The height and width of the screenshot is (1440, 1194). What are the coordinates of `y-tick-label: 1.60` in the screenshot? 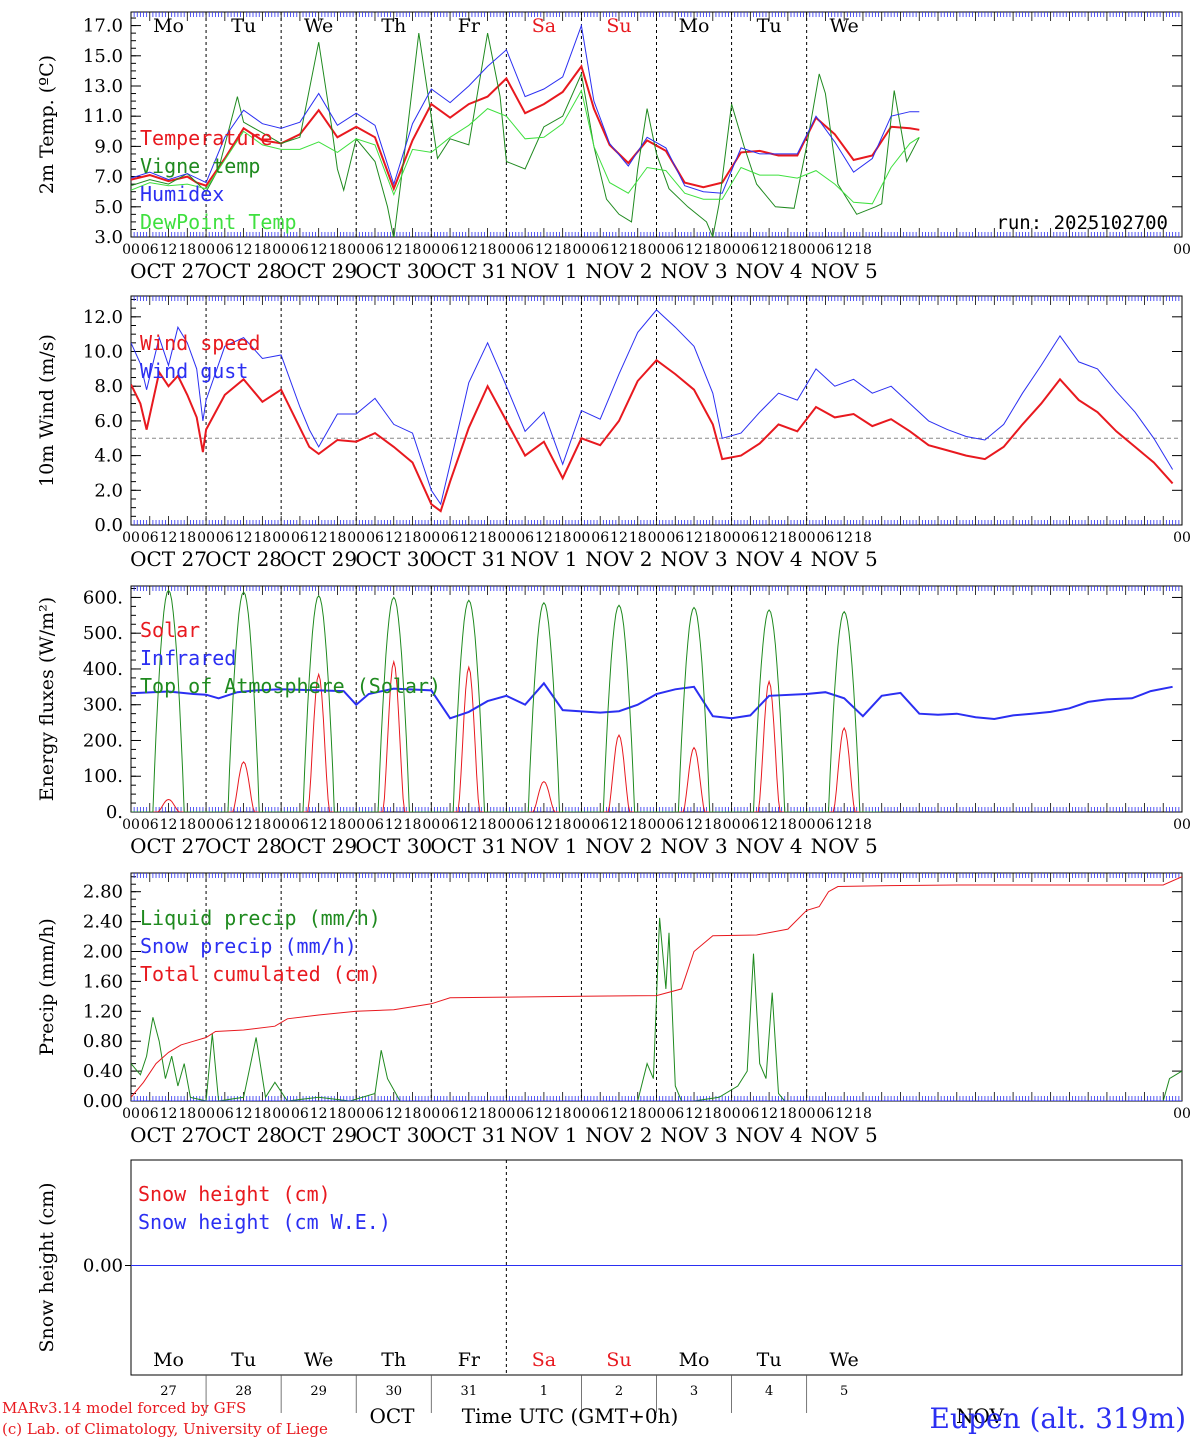 It's located at (103, 981).